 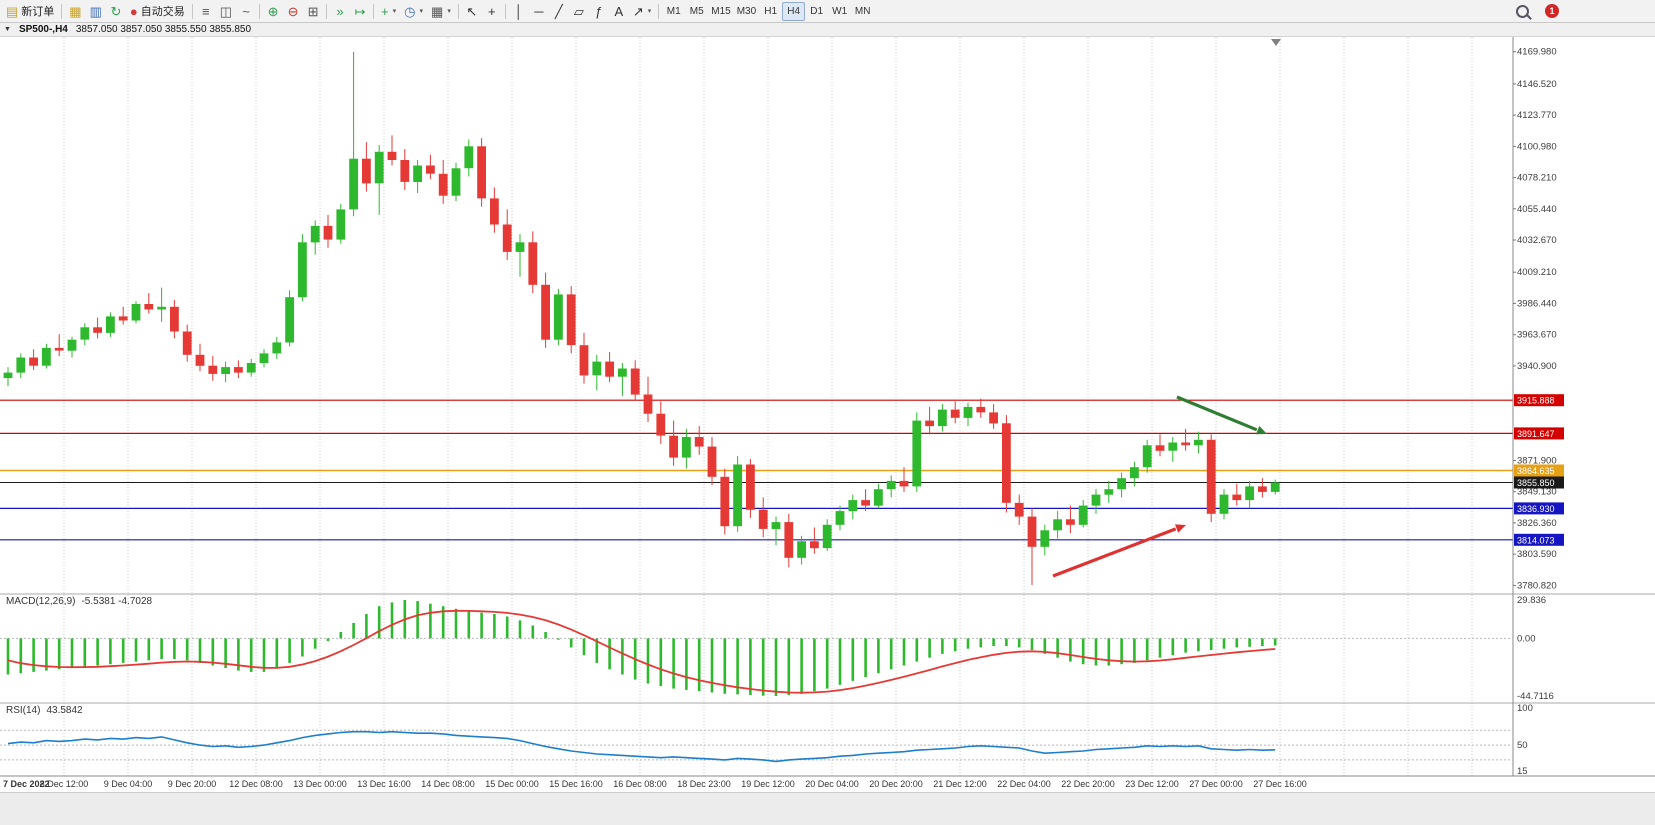 What do you see at coordinates (839, 11) in the screenshot?
I see `timeframe-w1-button: W1` at bounding box center [839, 11].